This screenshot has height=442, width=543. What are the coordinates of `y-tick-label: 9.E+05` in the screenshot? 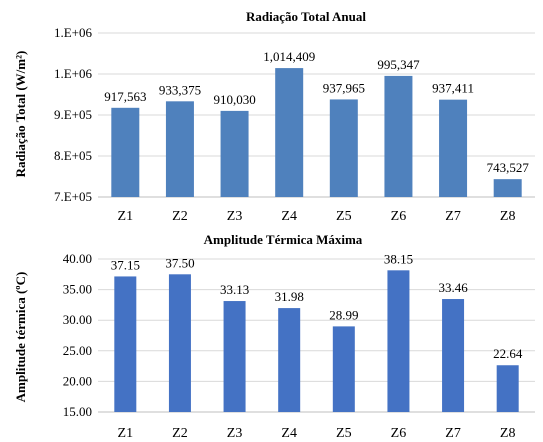 It's located at (73, 114).